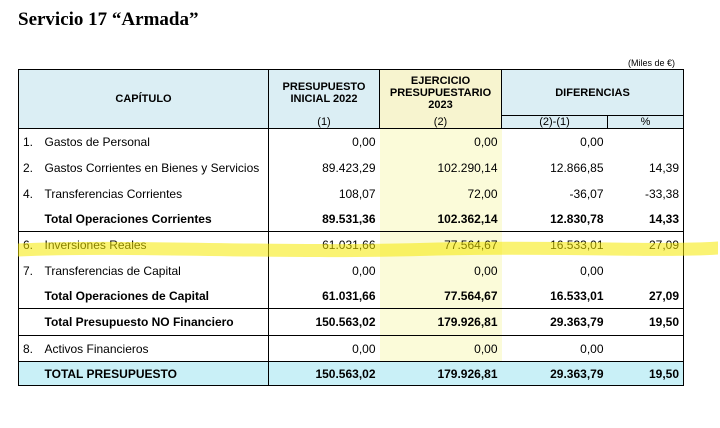  I want to click on row-label: TOTAL PRESUPUESTO, so click(155, 373).